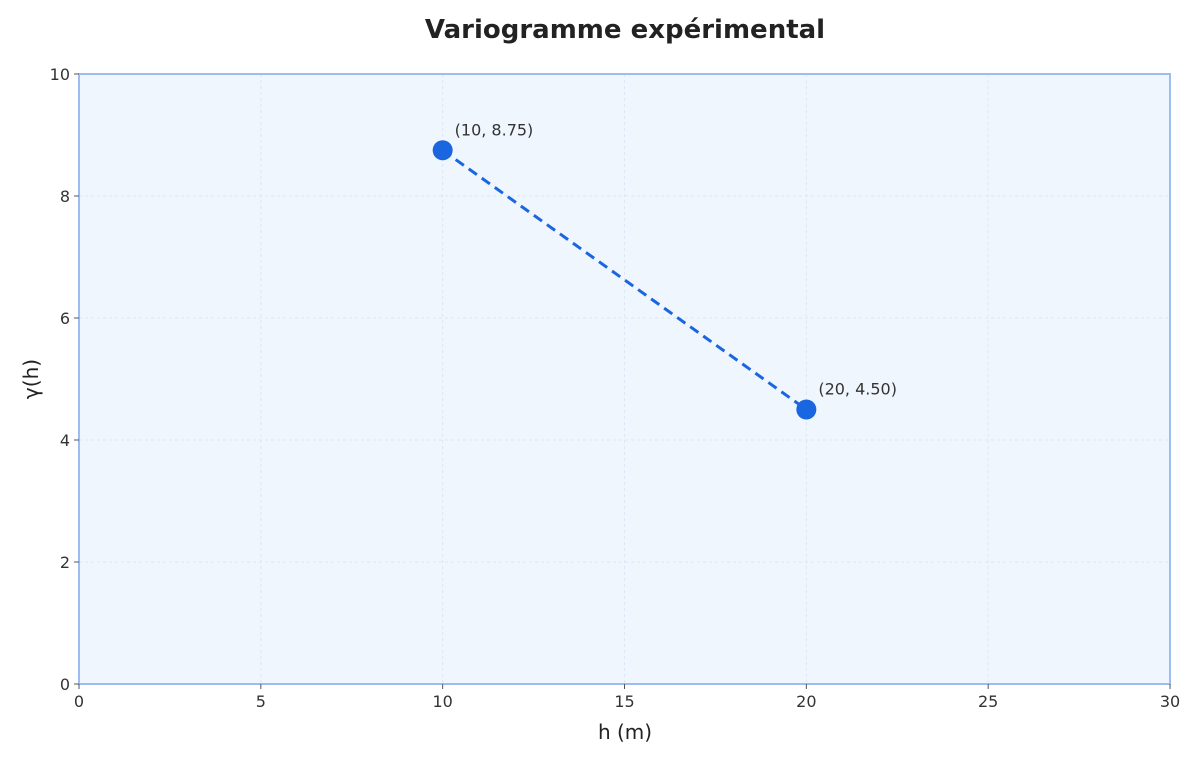 Image resolution: width=1200 pixels, height=761 pixels. Describe the element at coordinates (625, 30) in the screenshot. I see `chart-title: Variogramme expérimental` at that location.